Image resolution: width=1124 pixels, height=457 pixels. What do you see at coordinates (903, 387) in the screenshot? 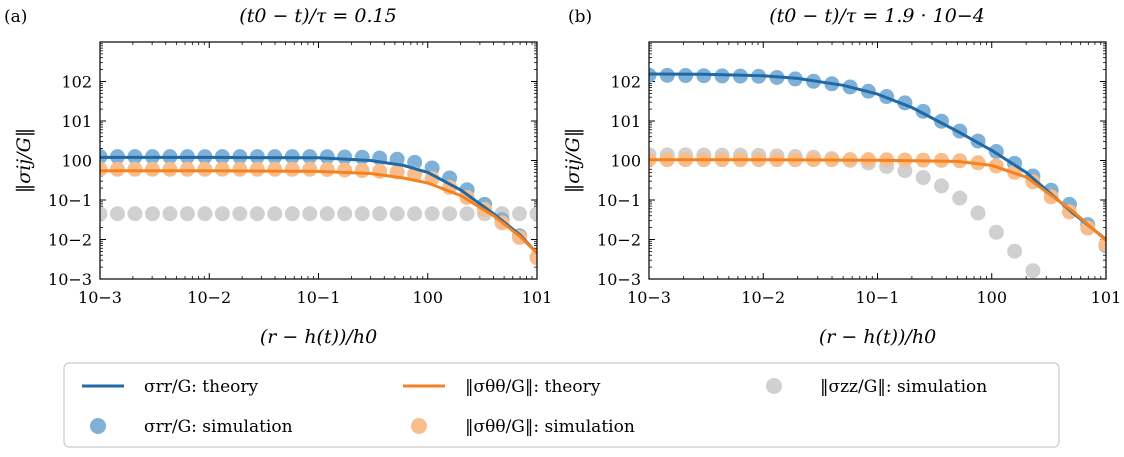
I see `legend-label: ‖σzz/G‖: simulation` at bounding box center [903, 387].